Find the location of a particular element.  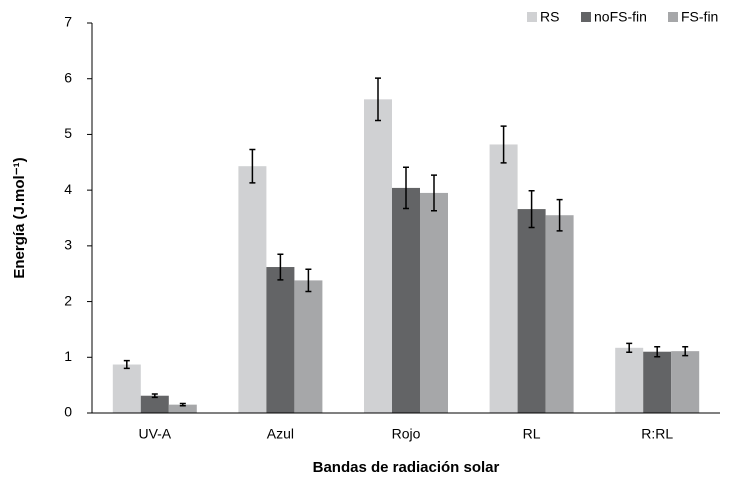

x-axis-title: Bandas de radiación solar is located at coordinates (406, 467).